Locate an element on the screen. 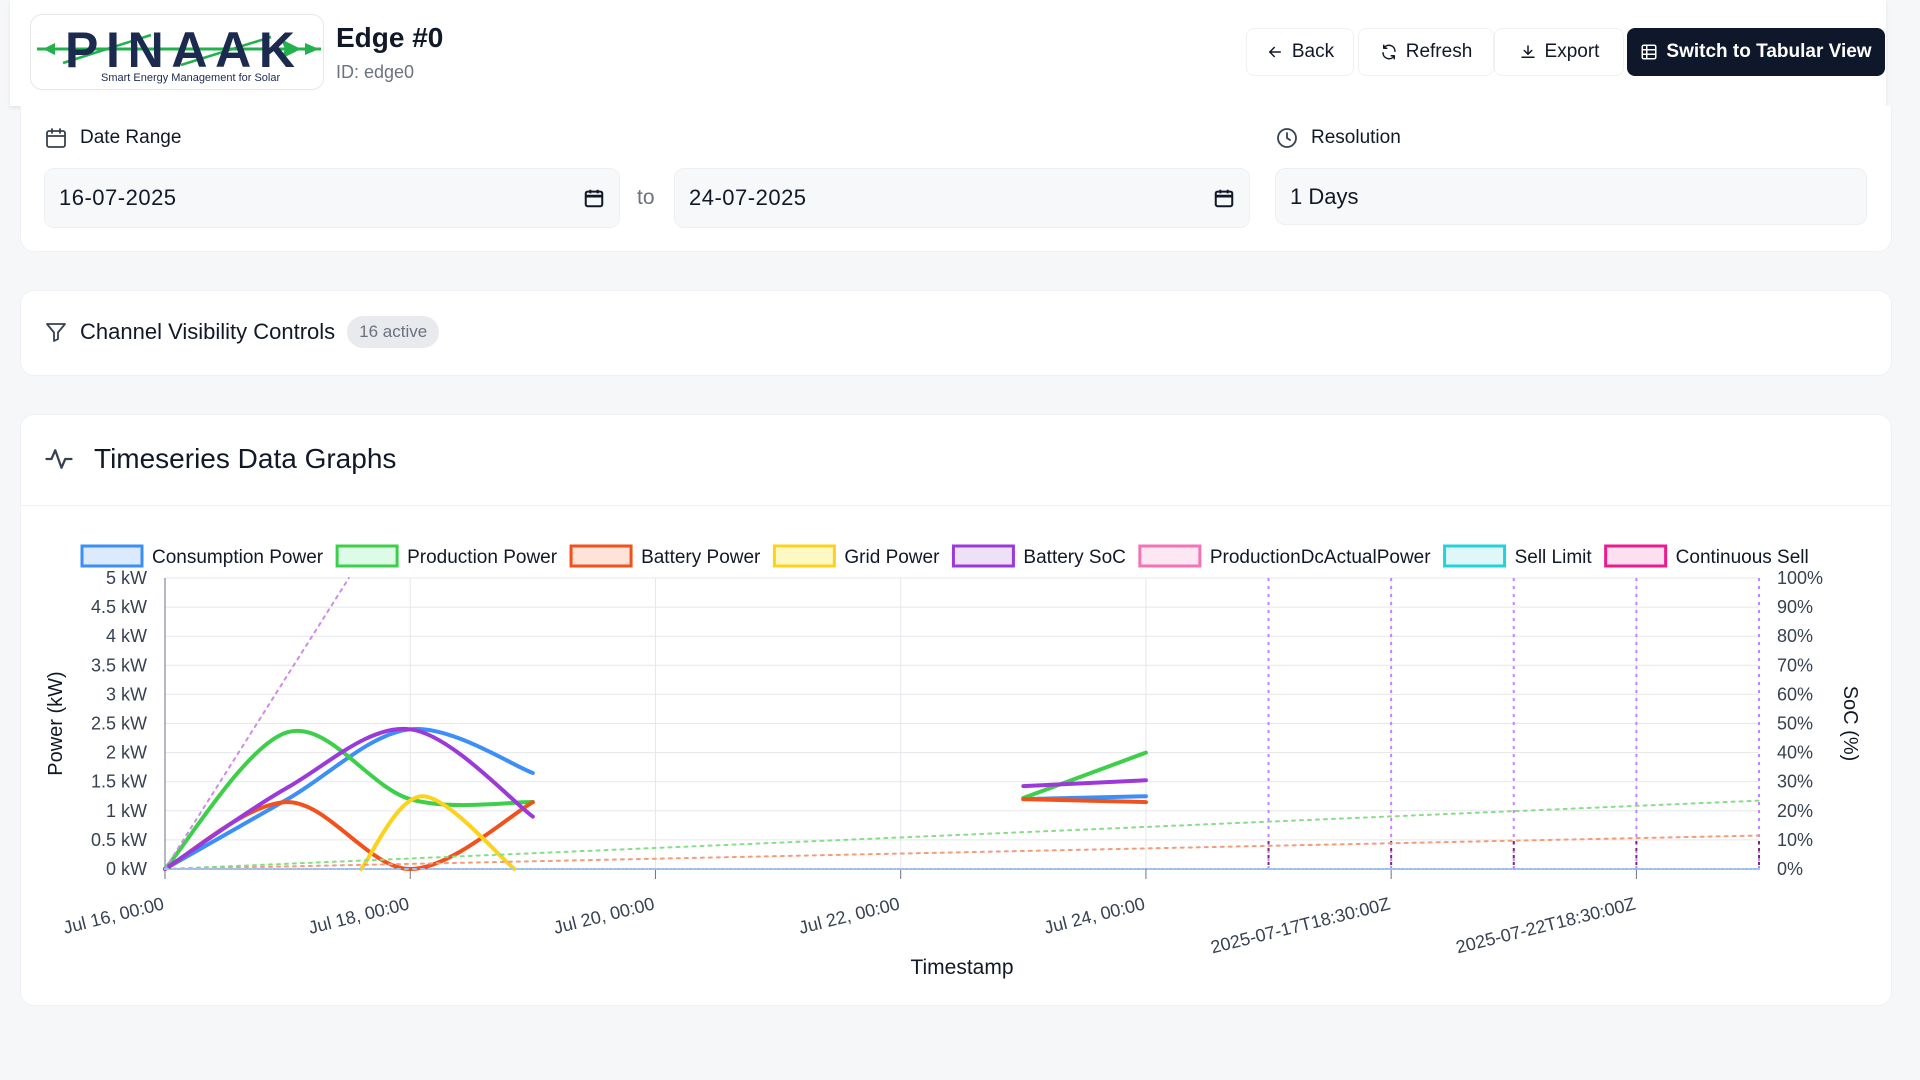  end-date-input: 24-07-2025 is located at coordinates (962, 198).